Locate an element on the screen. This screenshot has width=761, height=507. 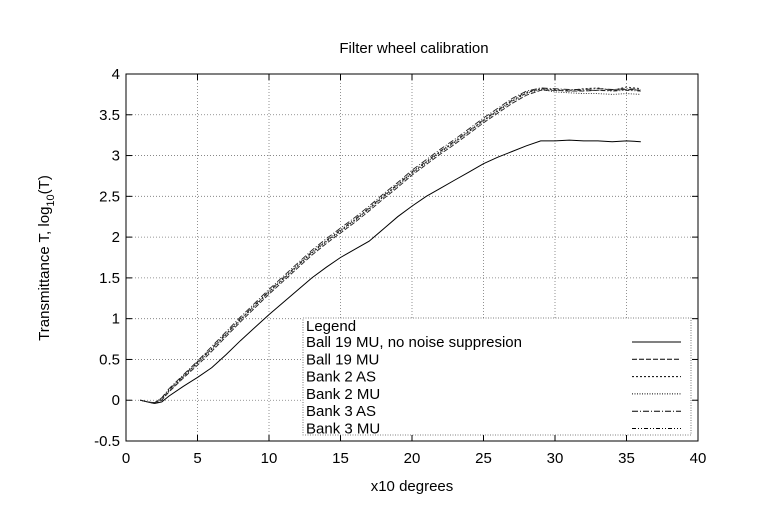
y-tick-label: 1 is located at coordinates (116, 319).